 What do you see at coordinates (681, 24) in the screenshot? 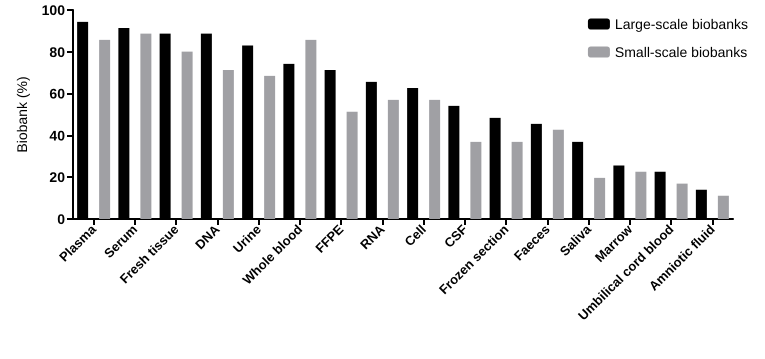
I see `legend-label: Large-scale biobanks` at bounding box center [681, 24].